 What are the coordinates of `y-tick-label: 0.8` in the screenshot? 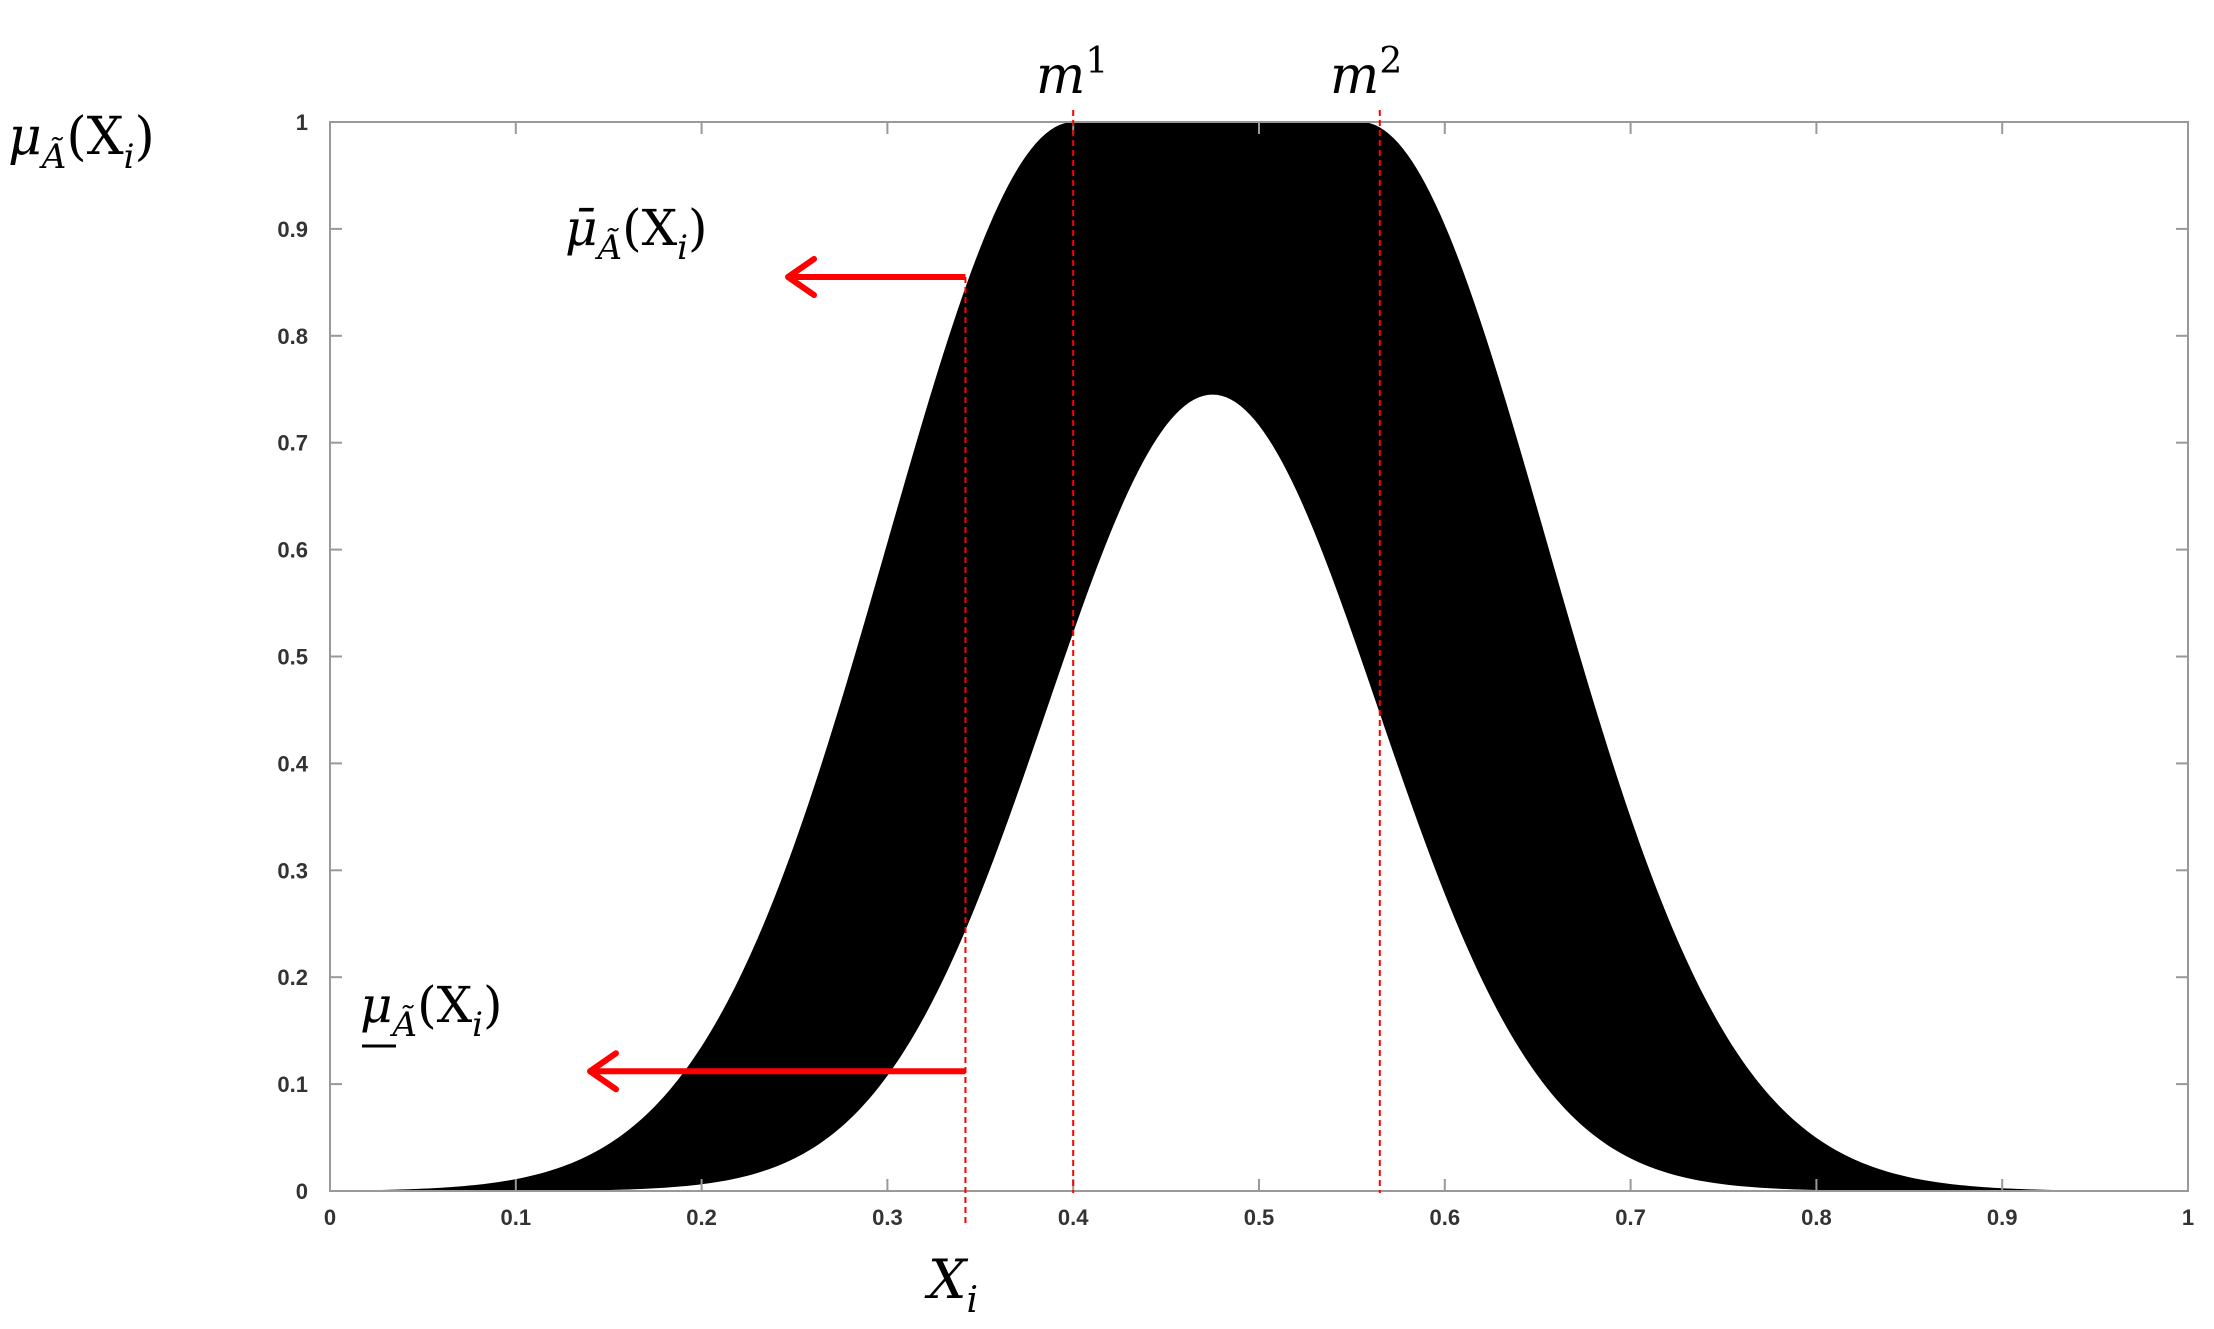 It's located at (292, 336).